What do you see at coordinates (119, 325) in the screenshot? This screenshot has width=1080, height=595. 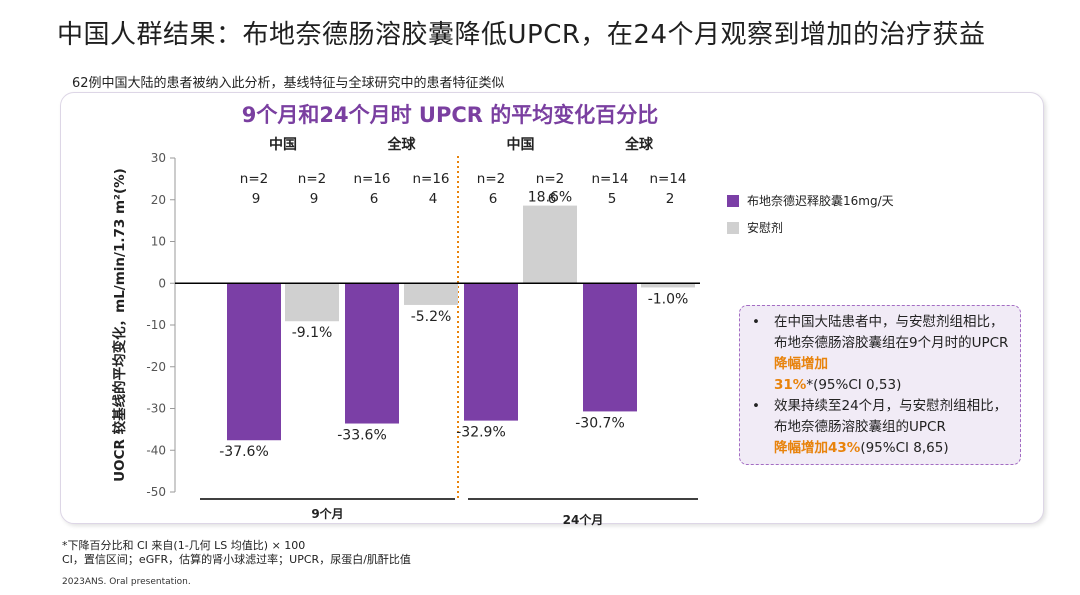 I see `y-axis-label: UOCR 较基线的平均变化，mL/min/1.73 m²(%)` at bounding box center [119, 325].